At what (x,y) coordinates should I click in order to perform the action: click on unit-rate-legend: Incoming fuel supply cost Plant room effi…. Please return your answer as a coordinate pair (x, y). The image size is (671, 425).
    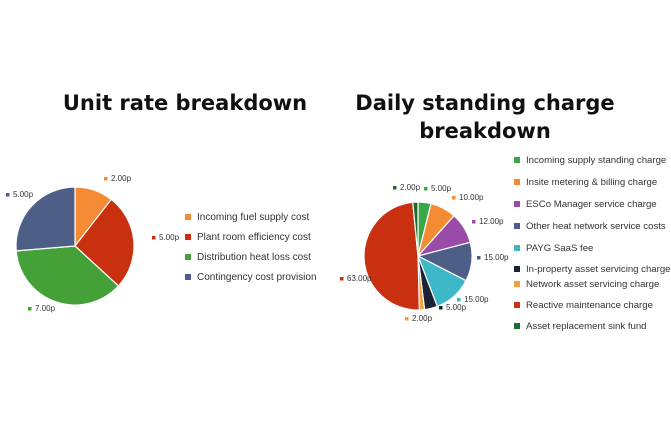
    Looking at the image, I should click on (255, 252).